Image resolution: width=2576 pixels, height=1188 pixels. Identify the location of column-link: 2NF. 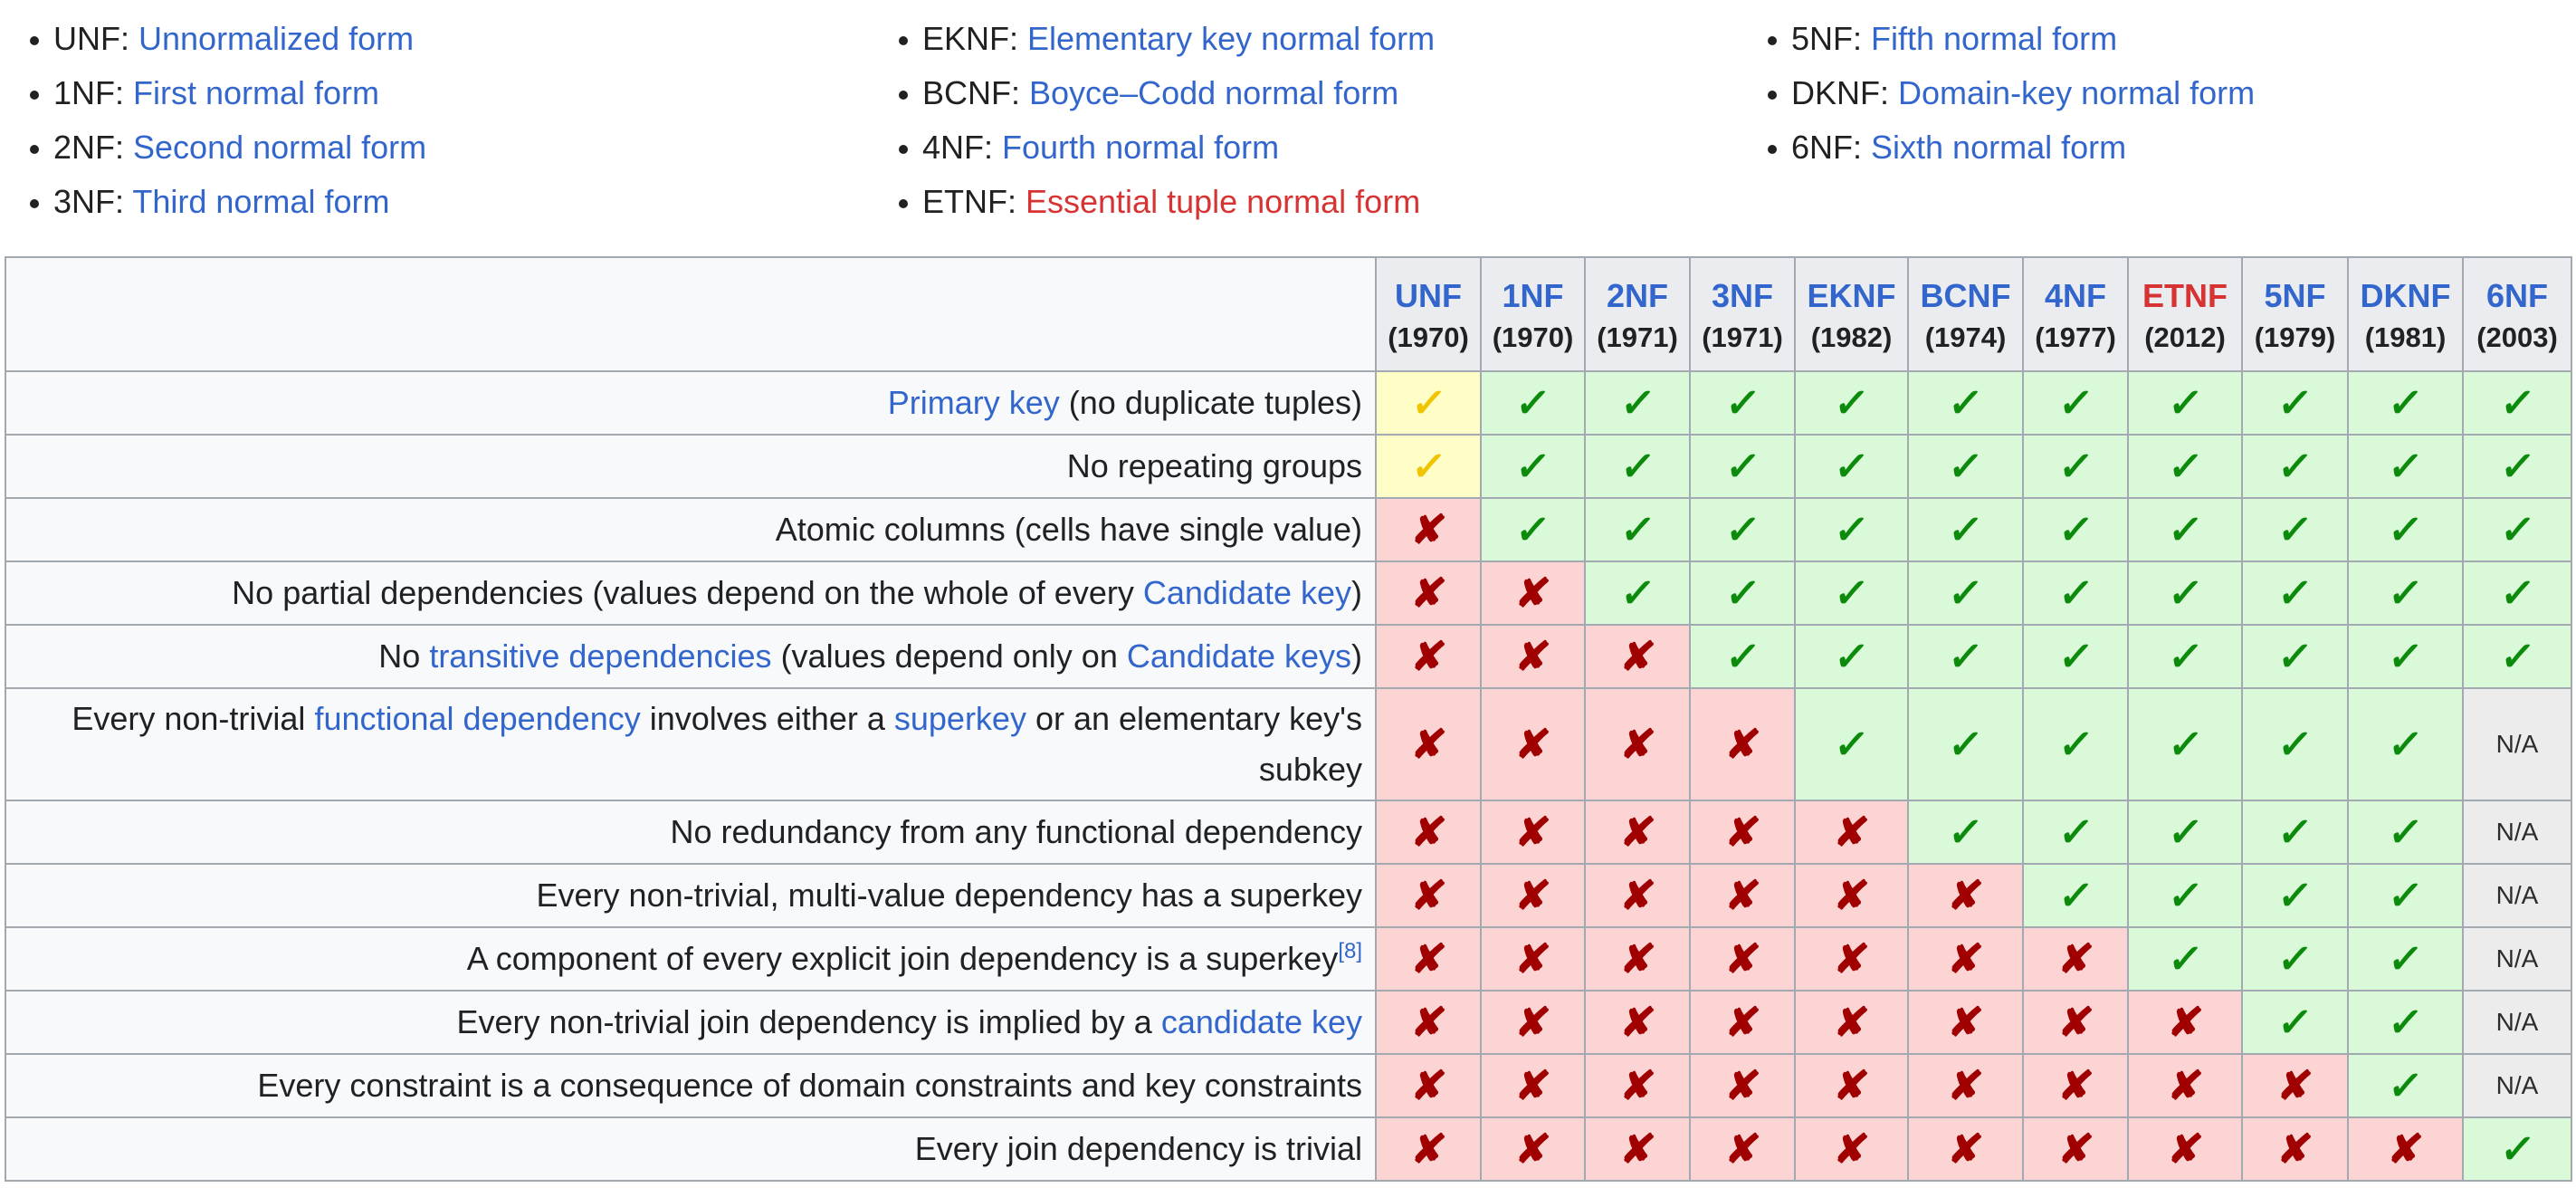
(1637, 295).